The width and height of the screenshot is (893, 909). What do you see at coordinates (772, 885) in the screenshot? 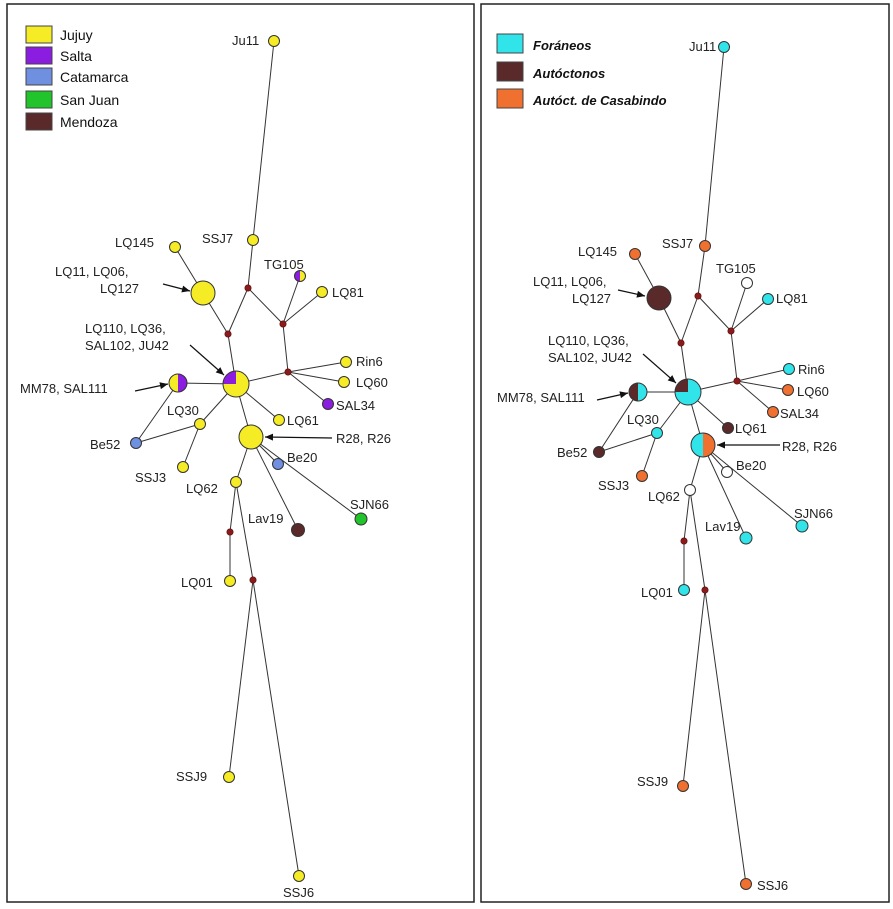
I see `label-ssj6-r: SSJ6` at bounding box center [772, 885].